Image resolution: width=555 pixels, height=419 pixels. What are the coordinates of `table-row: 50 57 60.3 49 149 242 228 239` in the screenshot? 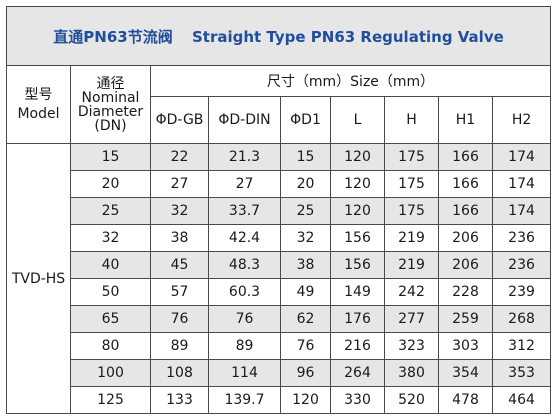 It's located at (279, 292).